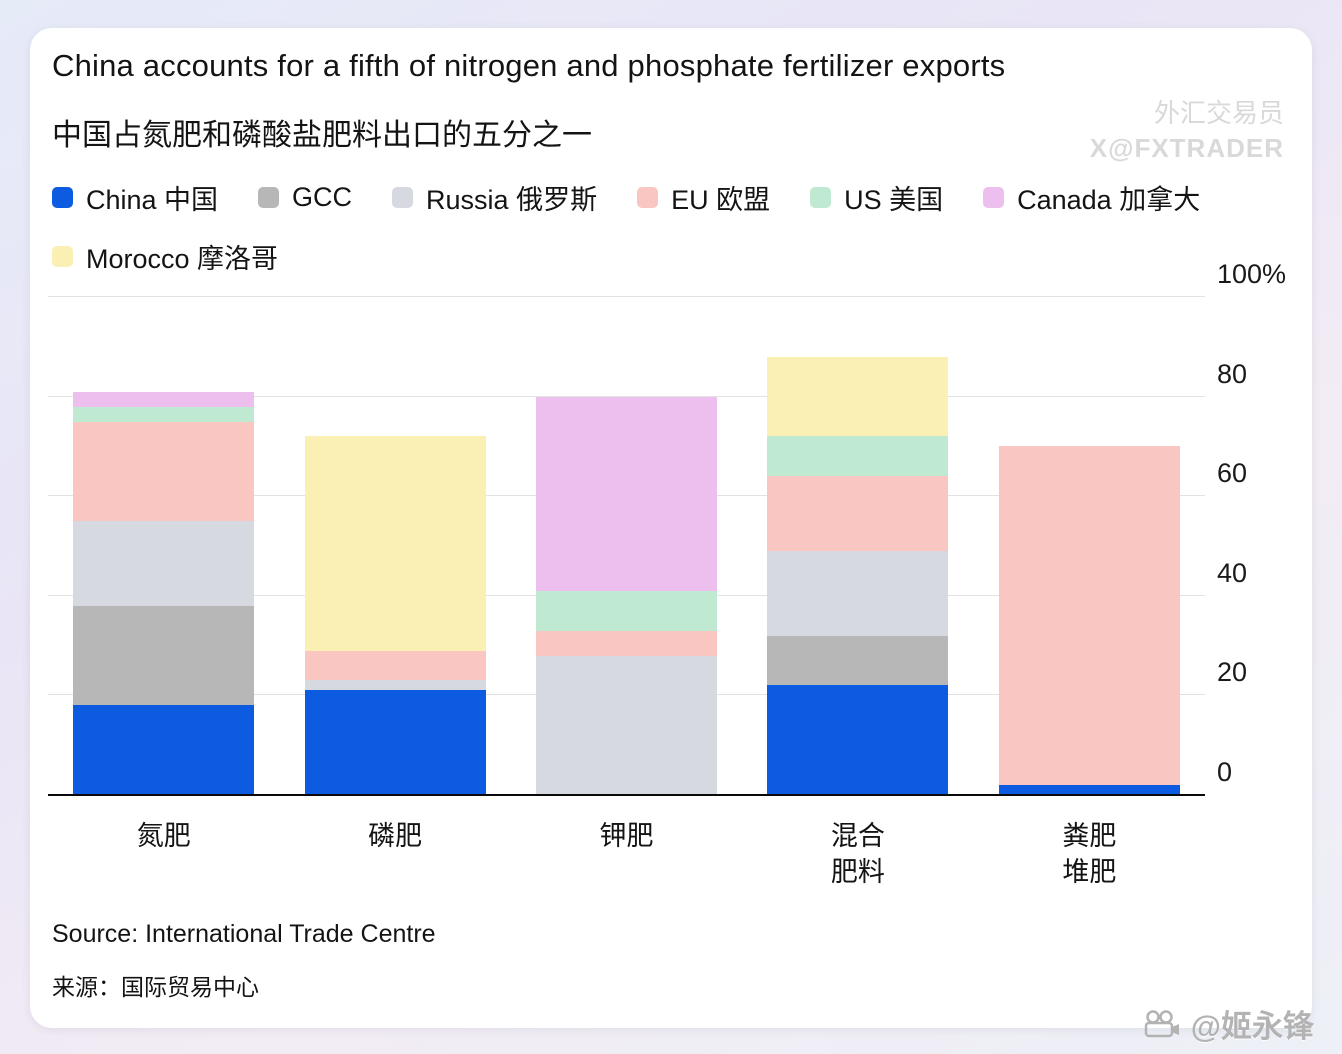 This screenshot has width=1342, height=1054. What do you see at coordinates (244, 934) in the screenshot?
I see `source-line-en: Source: International Trade Centre` at bounding box center [244, 934].